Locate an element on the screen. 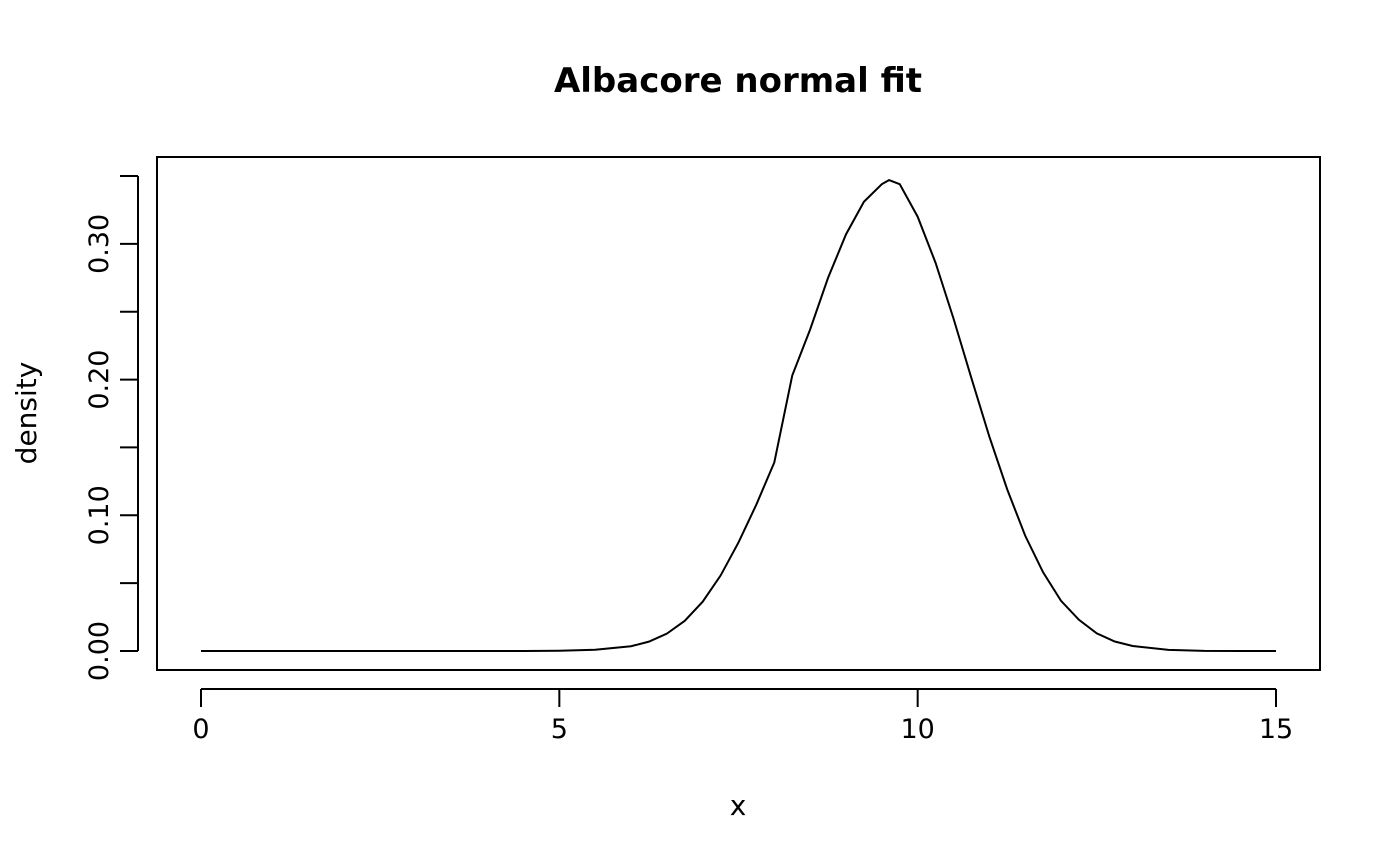  x-axis-label: x is located at coordinates (738, 805).